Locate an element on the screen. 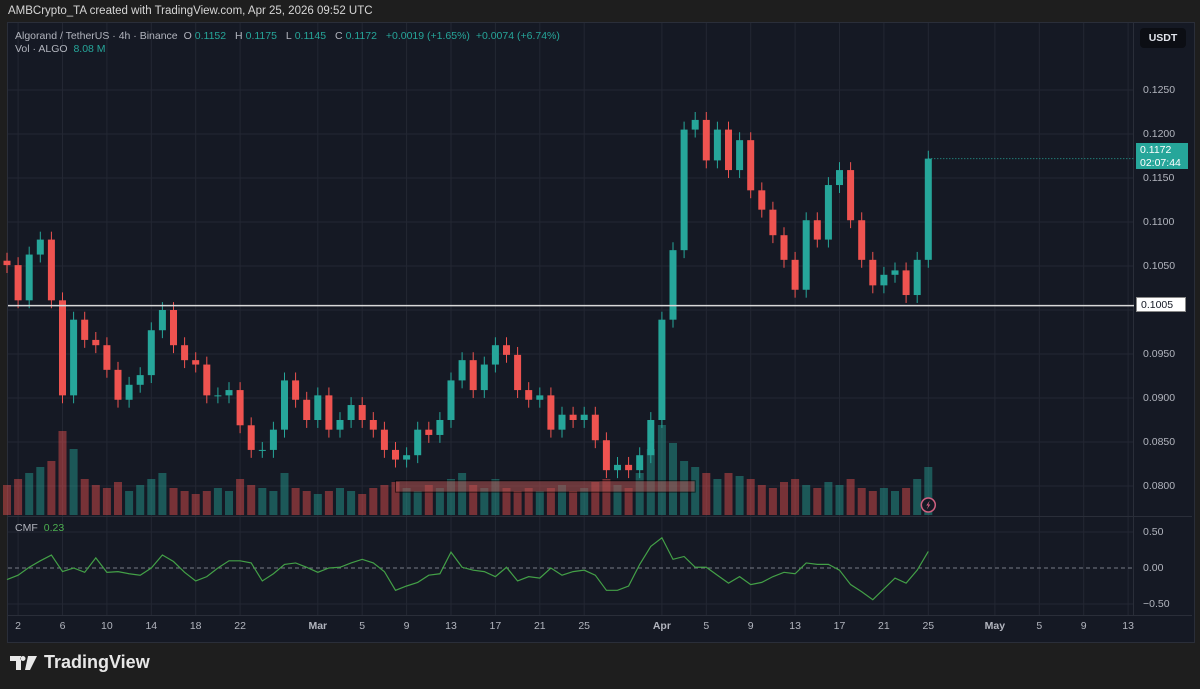  price-tick-label: 0.1100 is located at coordinates (1159, 222).